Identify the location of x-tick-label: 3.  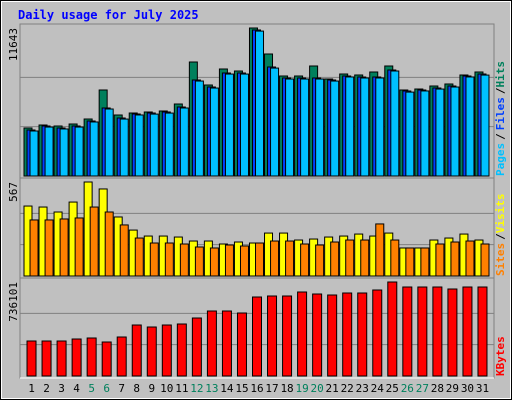
(61, 388).